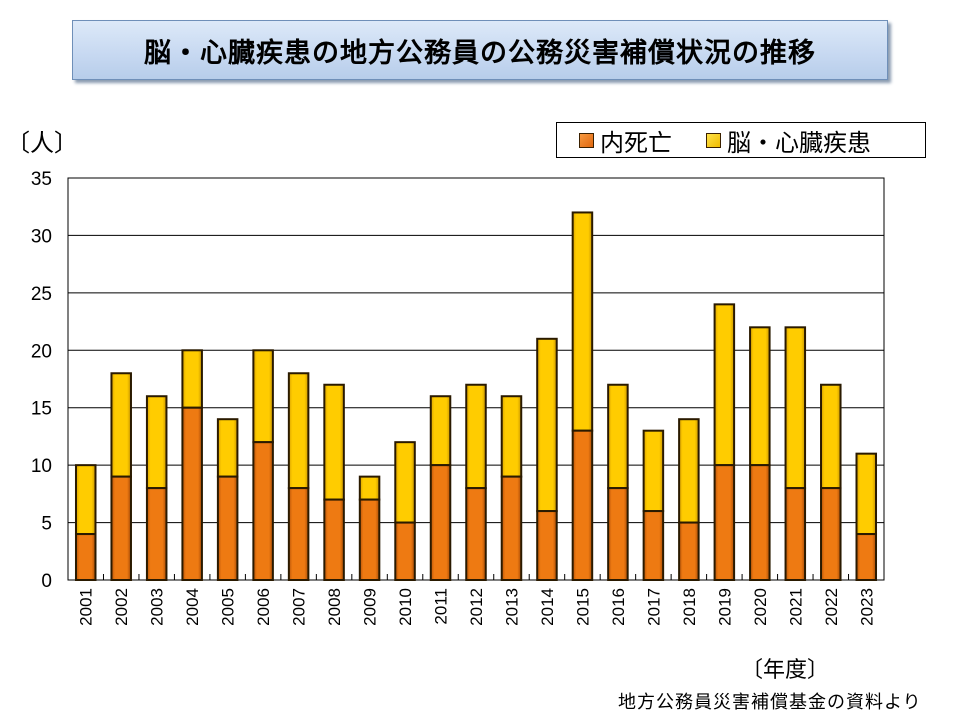 This screenshot has width=960, height=720. Describe the element at coordinates (760, 607) in the screenshot. I see `x-tick-label: 2020` at that location.